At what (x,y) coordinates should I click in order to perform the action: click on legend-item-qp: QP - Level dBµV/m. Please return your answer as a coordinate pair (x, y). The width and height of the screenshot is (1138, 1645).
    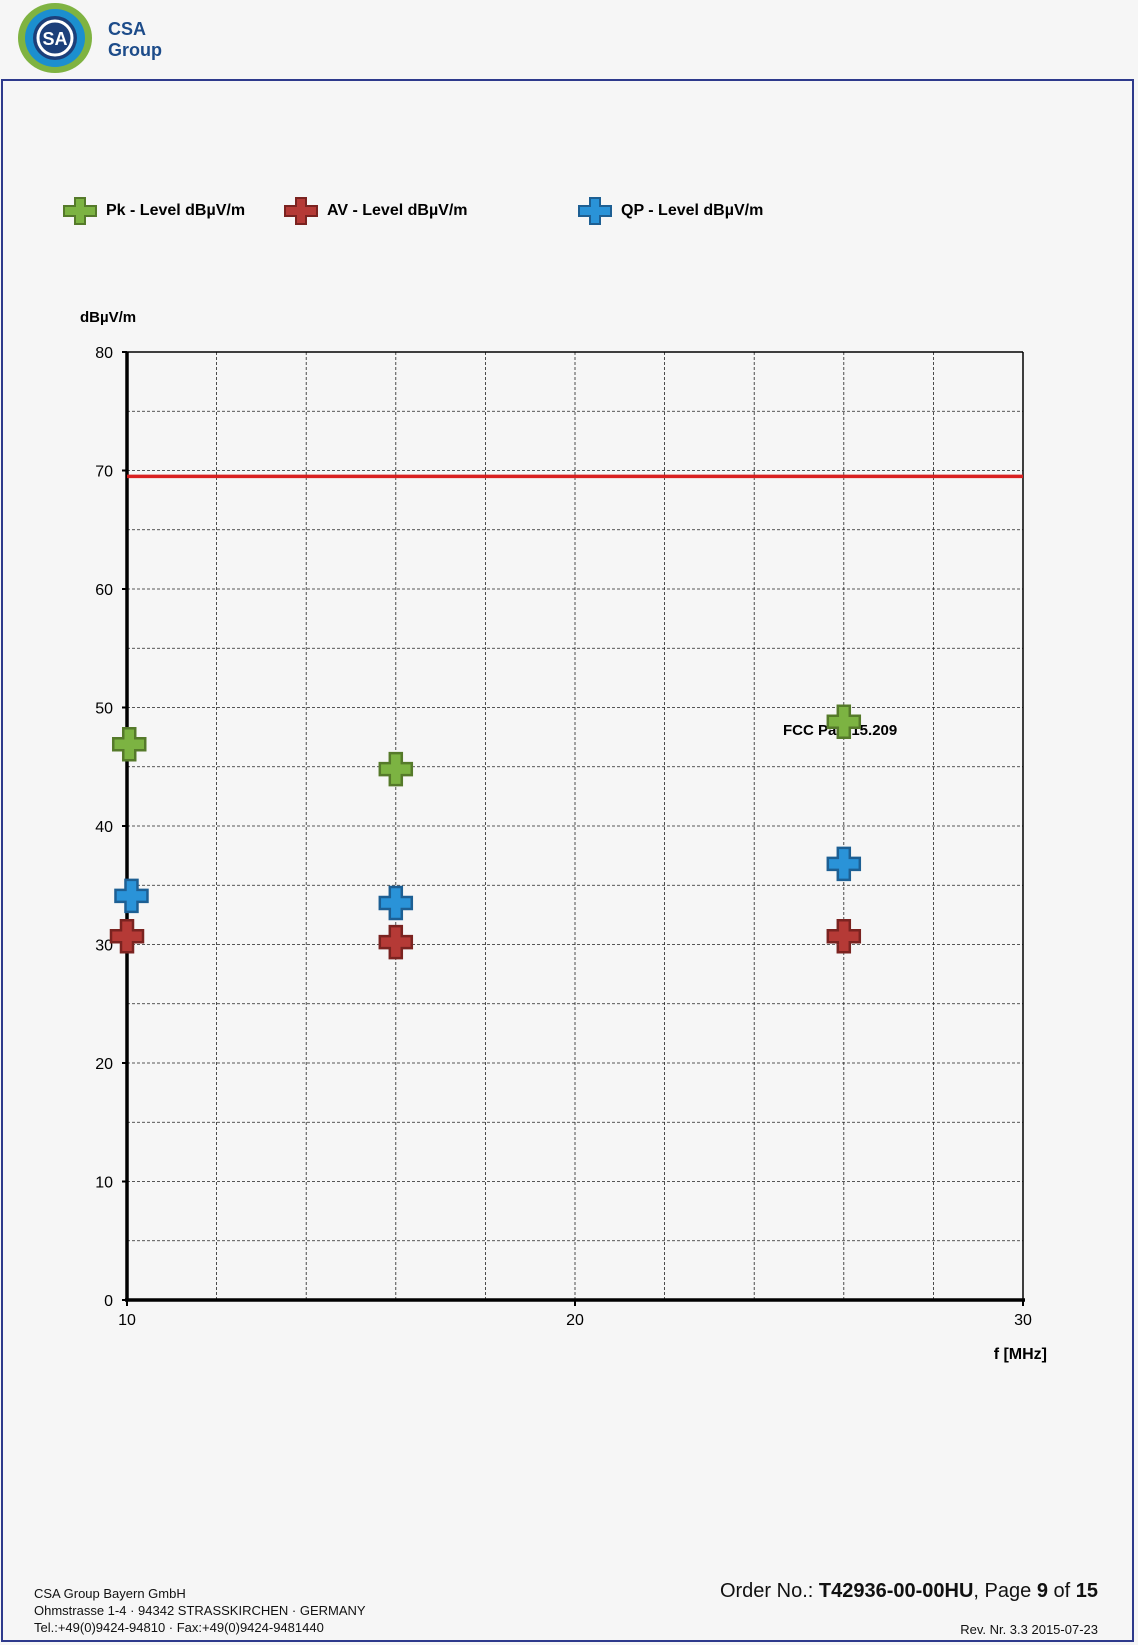
    Looking at the image, I should click on (670, 211).